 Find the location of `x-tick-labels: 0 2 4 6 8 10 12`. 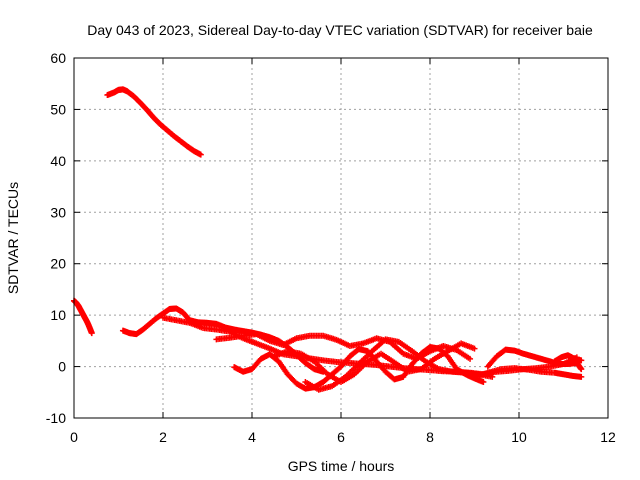

x-tick-labels: 0 2 4 6 8 10 12 is located at coordinates (343, 437).